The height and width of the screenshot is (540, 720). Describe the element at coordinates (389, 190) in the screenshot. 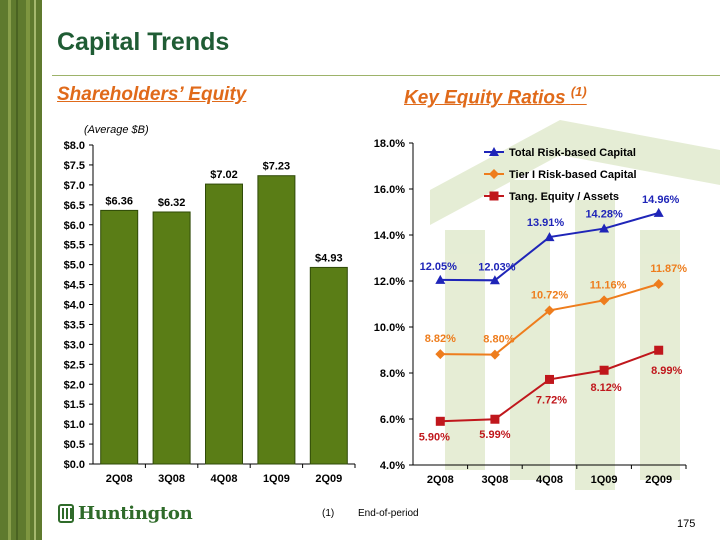

I see `y-tick-label: 16.0%` at that location.